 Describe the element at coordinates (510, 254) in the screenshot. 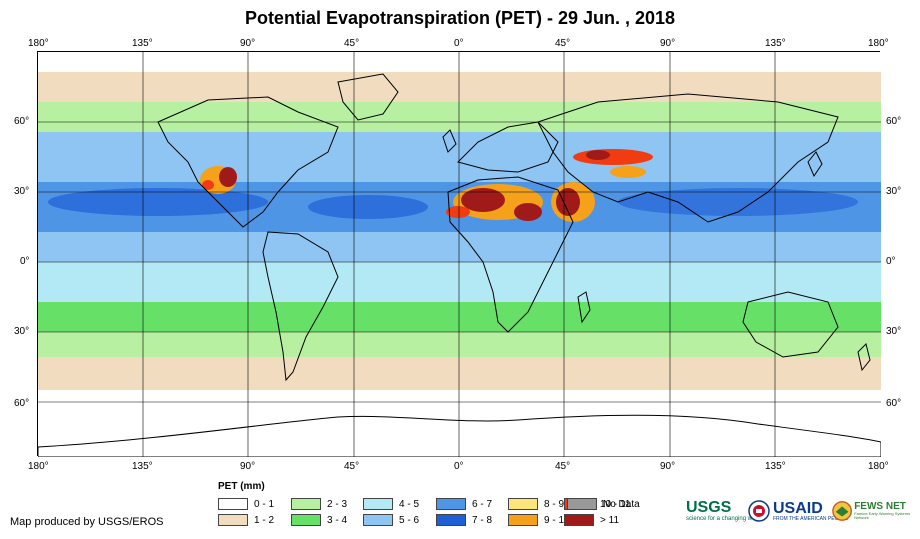

I see `africa-outline` at that location.